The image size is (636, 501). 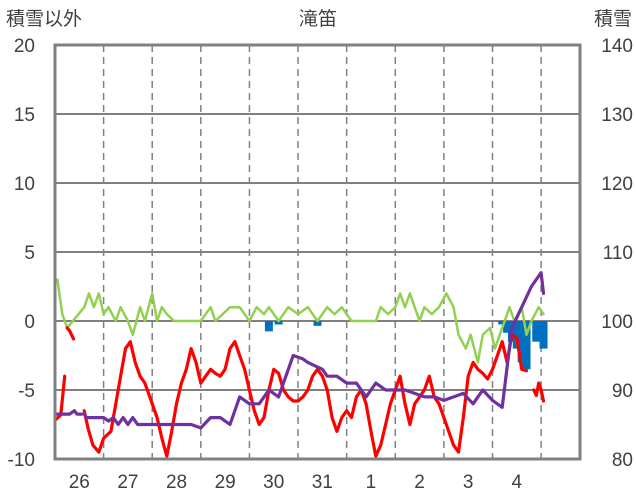 What do you see at coordinates (617, 322) in the screenshot?
I see `right-tick-label: 100` at bounding box center [617, 322].